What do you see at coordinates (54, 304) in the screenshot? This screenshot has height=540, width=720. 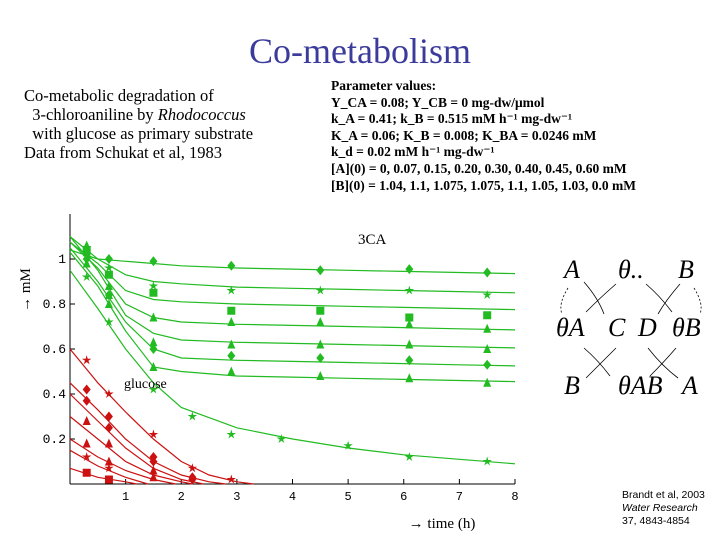 I see `y-tick-label: 0.8` at bounding box center [54, 304].